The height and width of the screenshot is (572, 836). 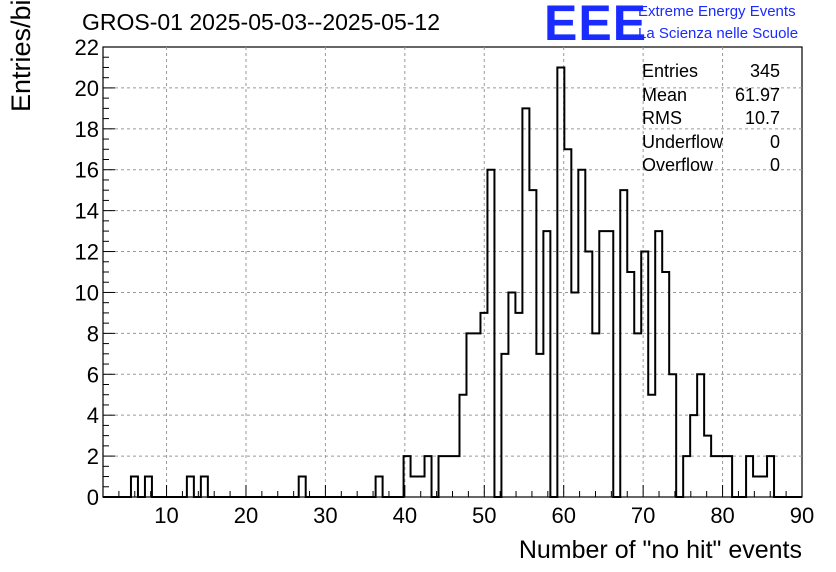 I want to click on y-tick-label: 20, so click(x=87, y=88).